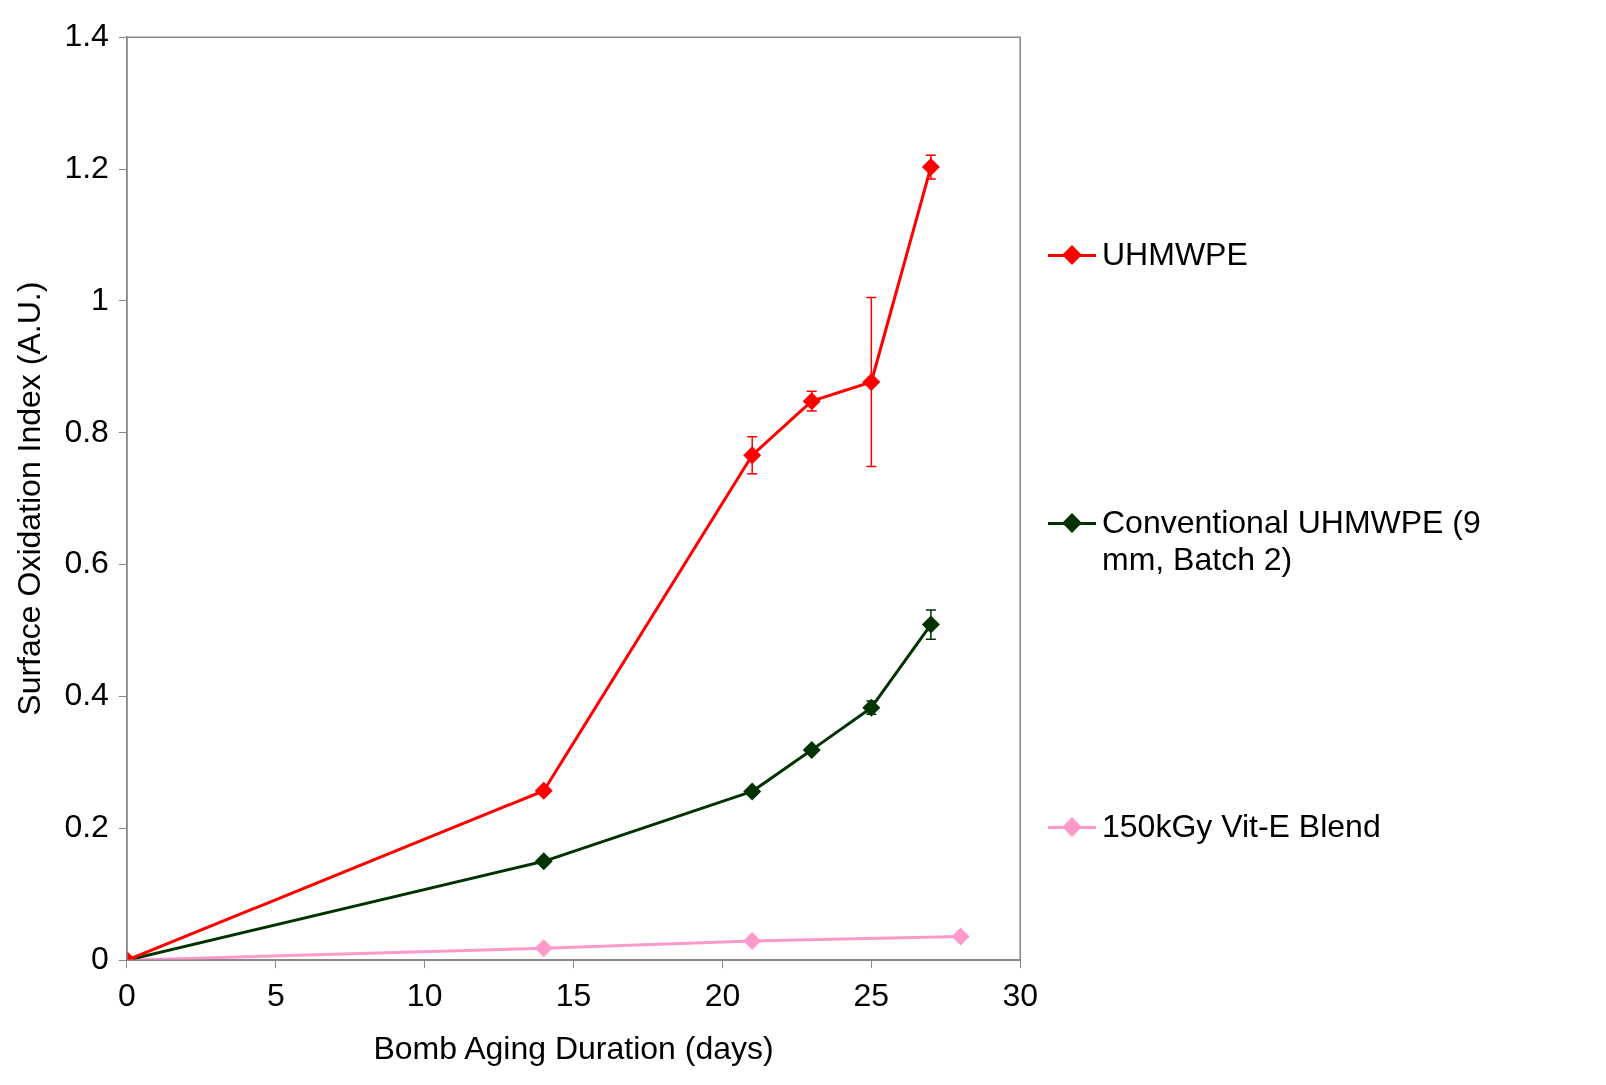  What do you see at coordinates (126, 995) in the screenshot?
I see `x-tick-label: 0` at bounding box center [126, 995].